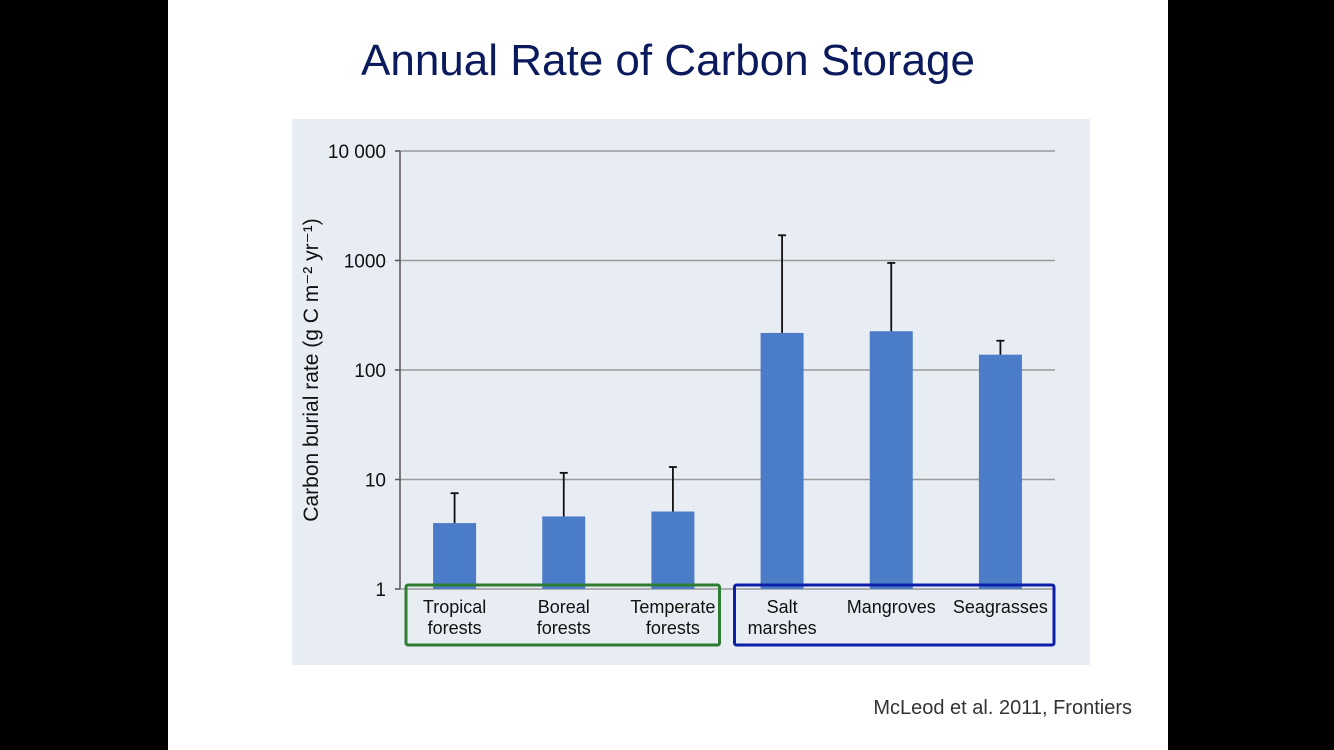 The height and width of the screenshot is (750, 1334). Describe the element at coordinates (375, 481) in the screenshot. I see `y-tick-label: 10` at that location.